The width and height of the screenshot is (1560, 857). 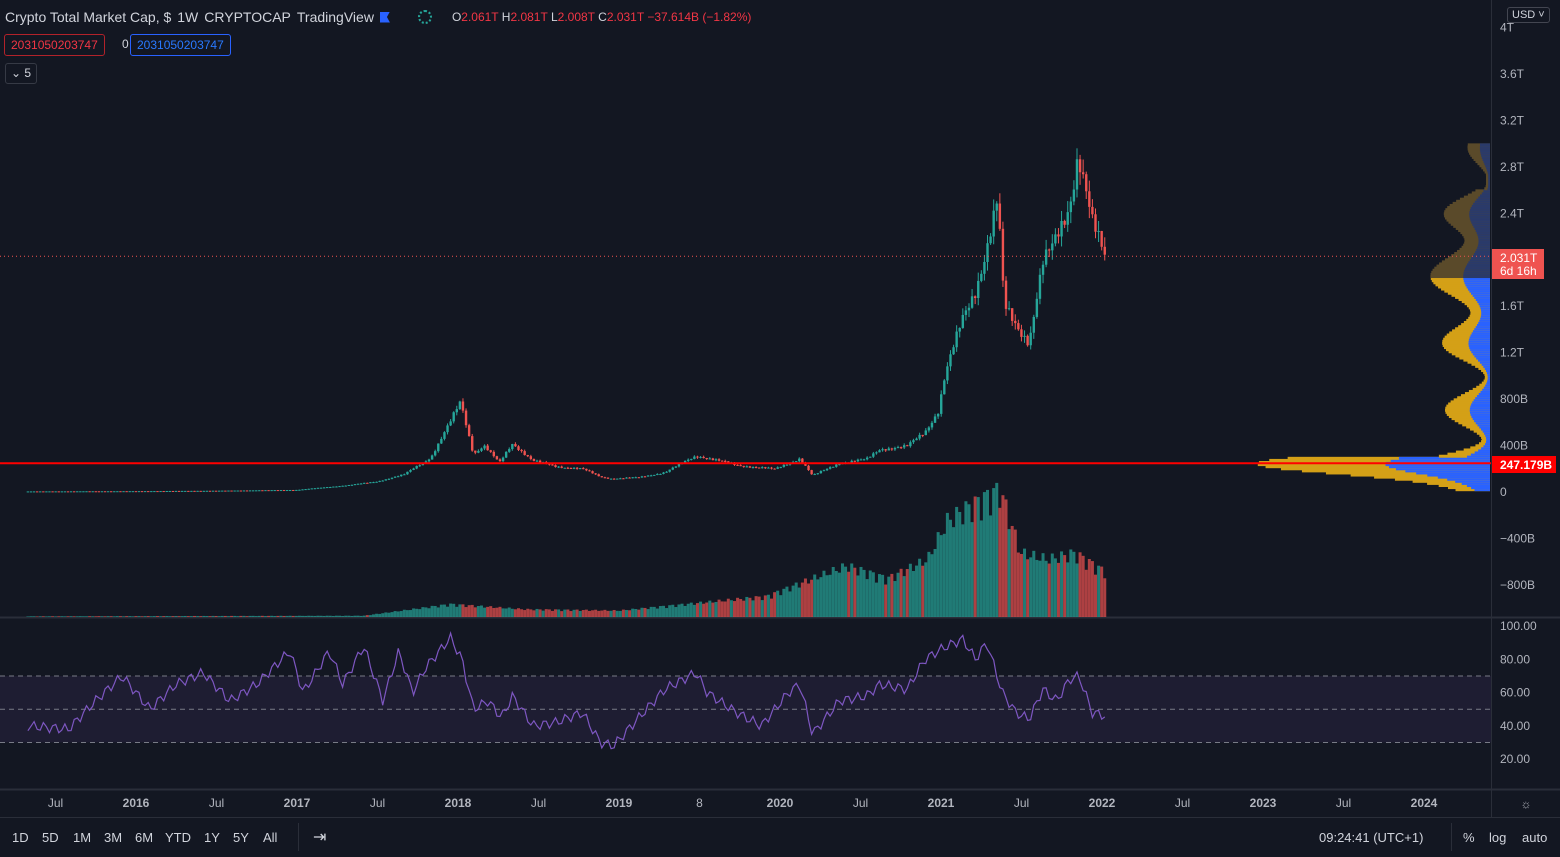 What do you see at coordinates (241, 837) in the screenshot?
I see `range-5y: 5Y` at bounding box center [241, 837].